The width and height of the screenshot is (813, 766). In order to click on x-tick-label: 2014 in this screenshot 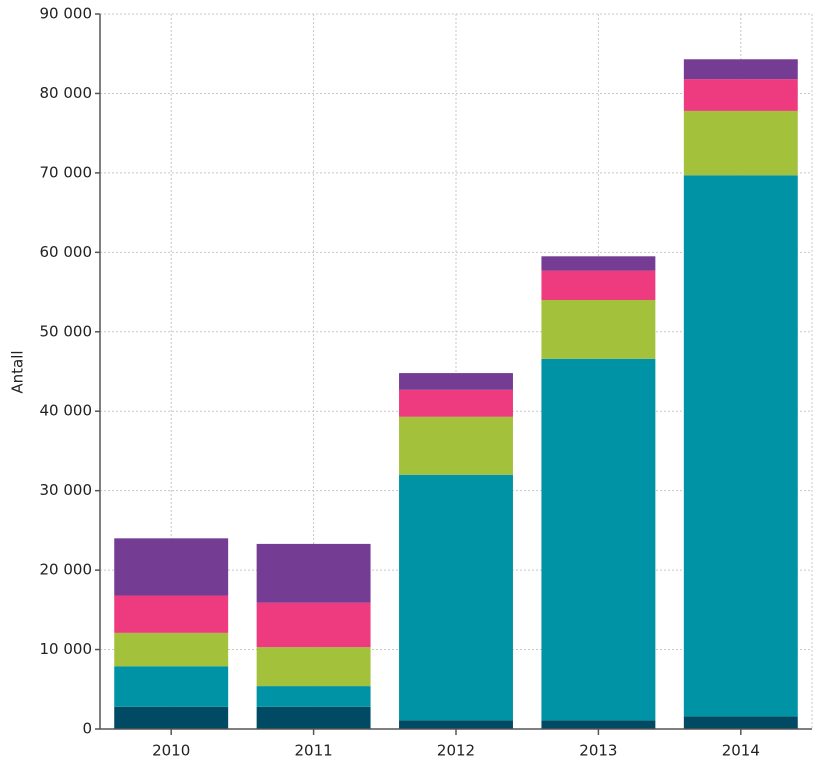, I will do `click(741, 751)`.